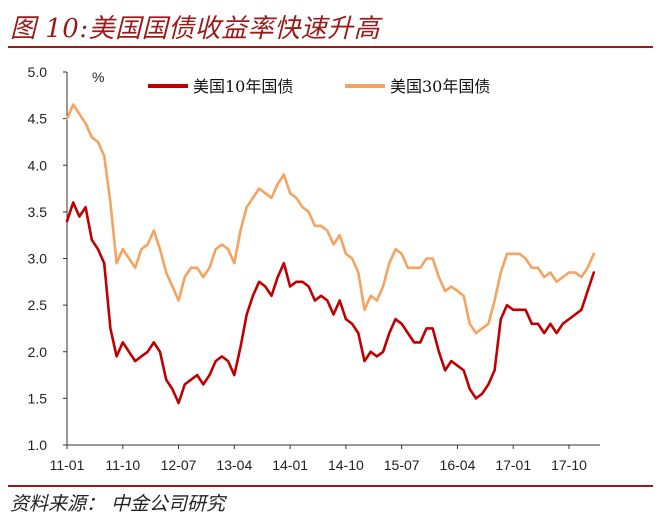 Image resolution: width=669 pixels, height=523 pixels. What do you see at coordinates (513, 465) in the screenshot?
I see `x-tick-label: 17-01` at bounding box center [513, 465].